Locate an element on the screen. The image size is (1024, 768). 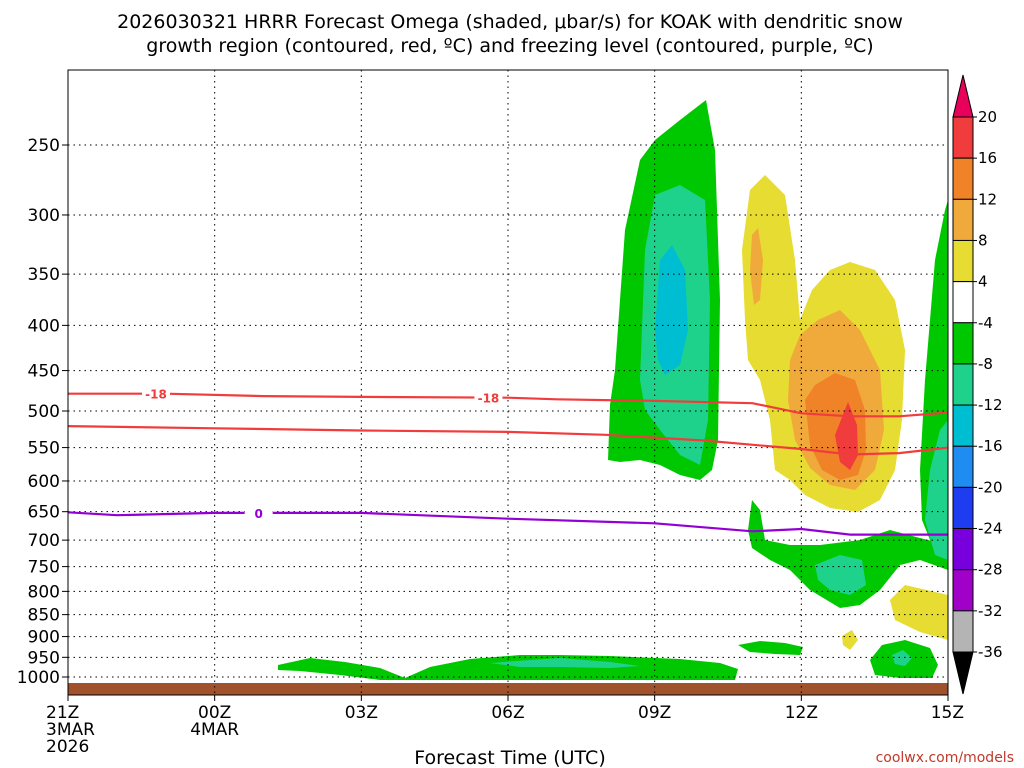
x-tick-label-0-1: 3MAR is located at coordinates (70, 730).